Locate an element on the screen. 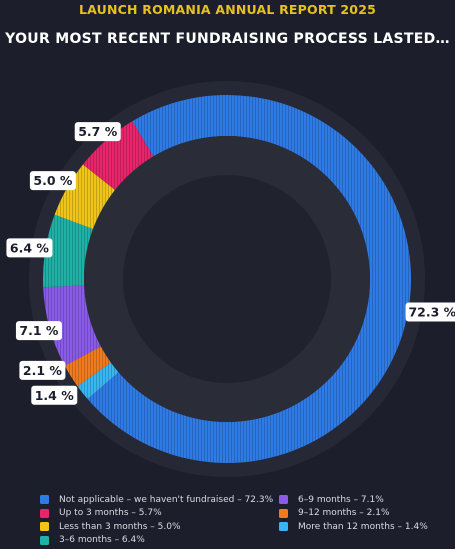 The height and width of the screenshot is (549, 455). data-label: 72.3 % is located at coordinates (430, 312).